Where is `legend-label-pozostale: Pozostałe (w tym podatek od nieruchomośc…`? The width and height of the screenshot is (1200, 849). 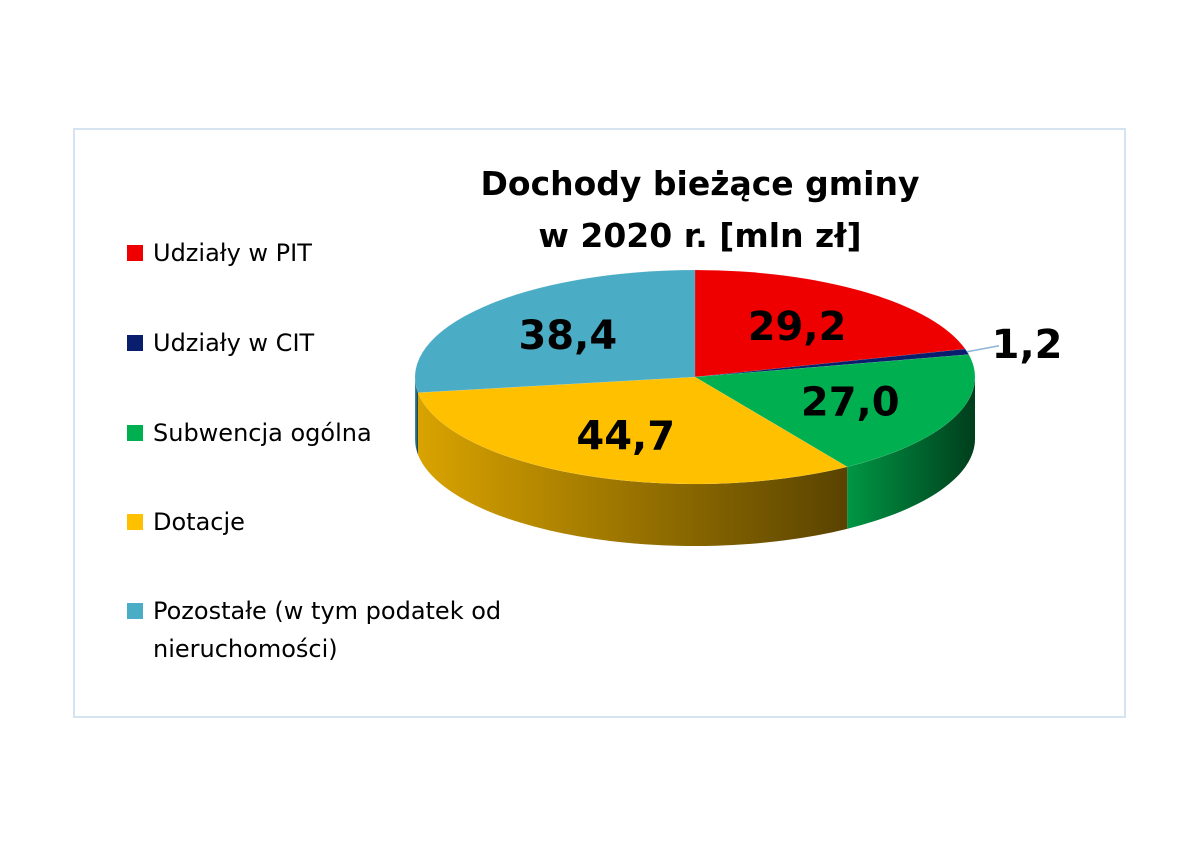 legend-label-pozostale: Pozostałe (w tym podatek od nieruchomośc… is located at coordinates (327, 630).